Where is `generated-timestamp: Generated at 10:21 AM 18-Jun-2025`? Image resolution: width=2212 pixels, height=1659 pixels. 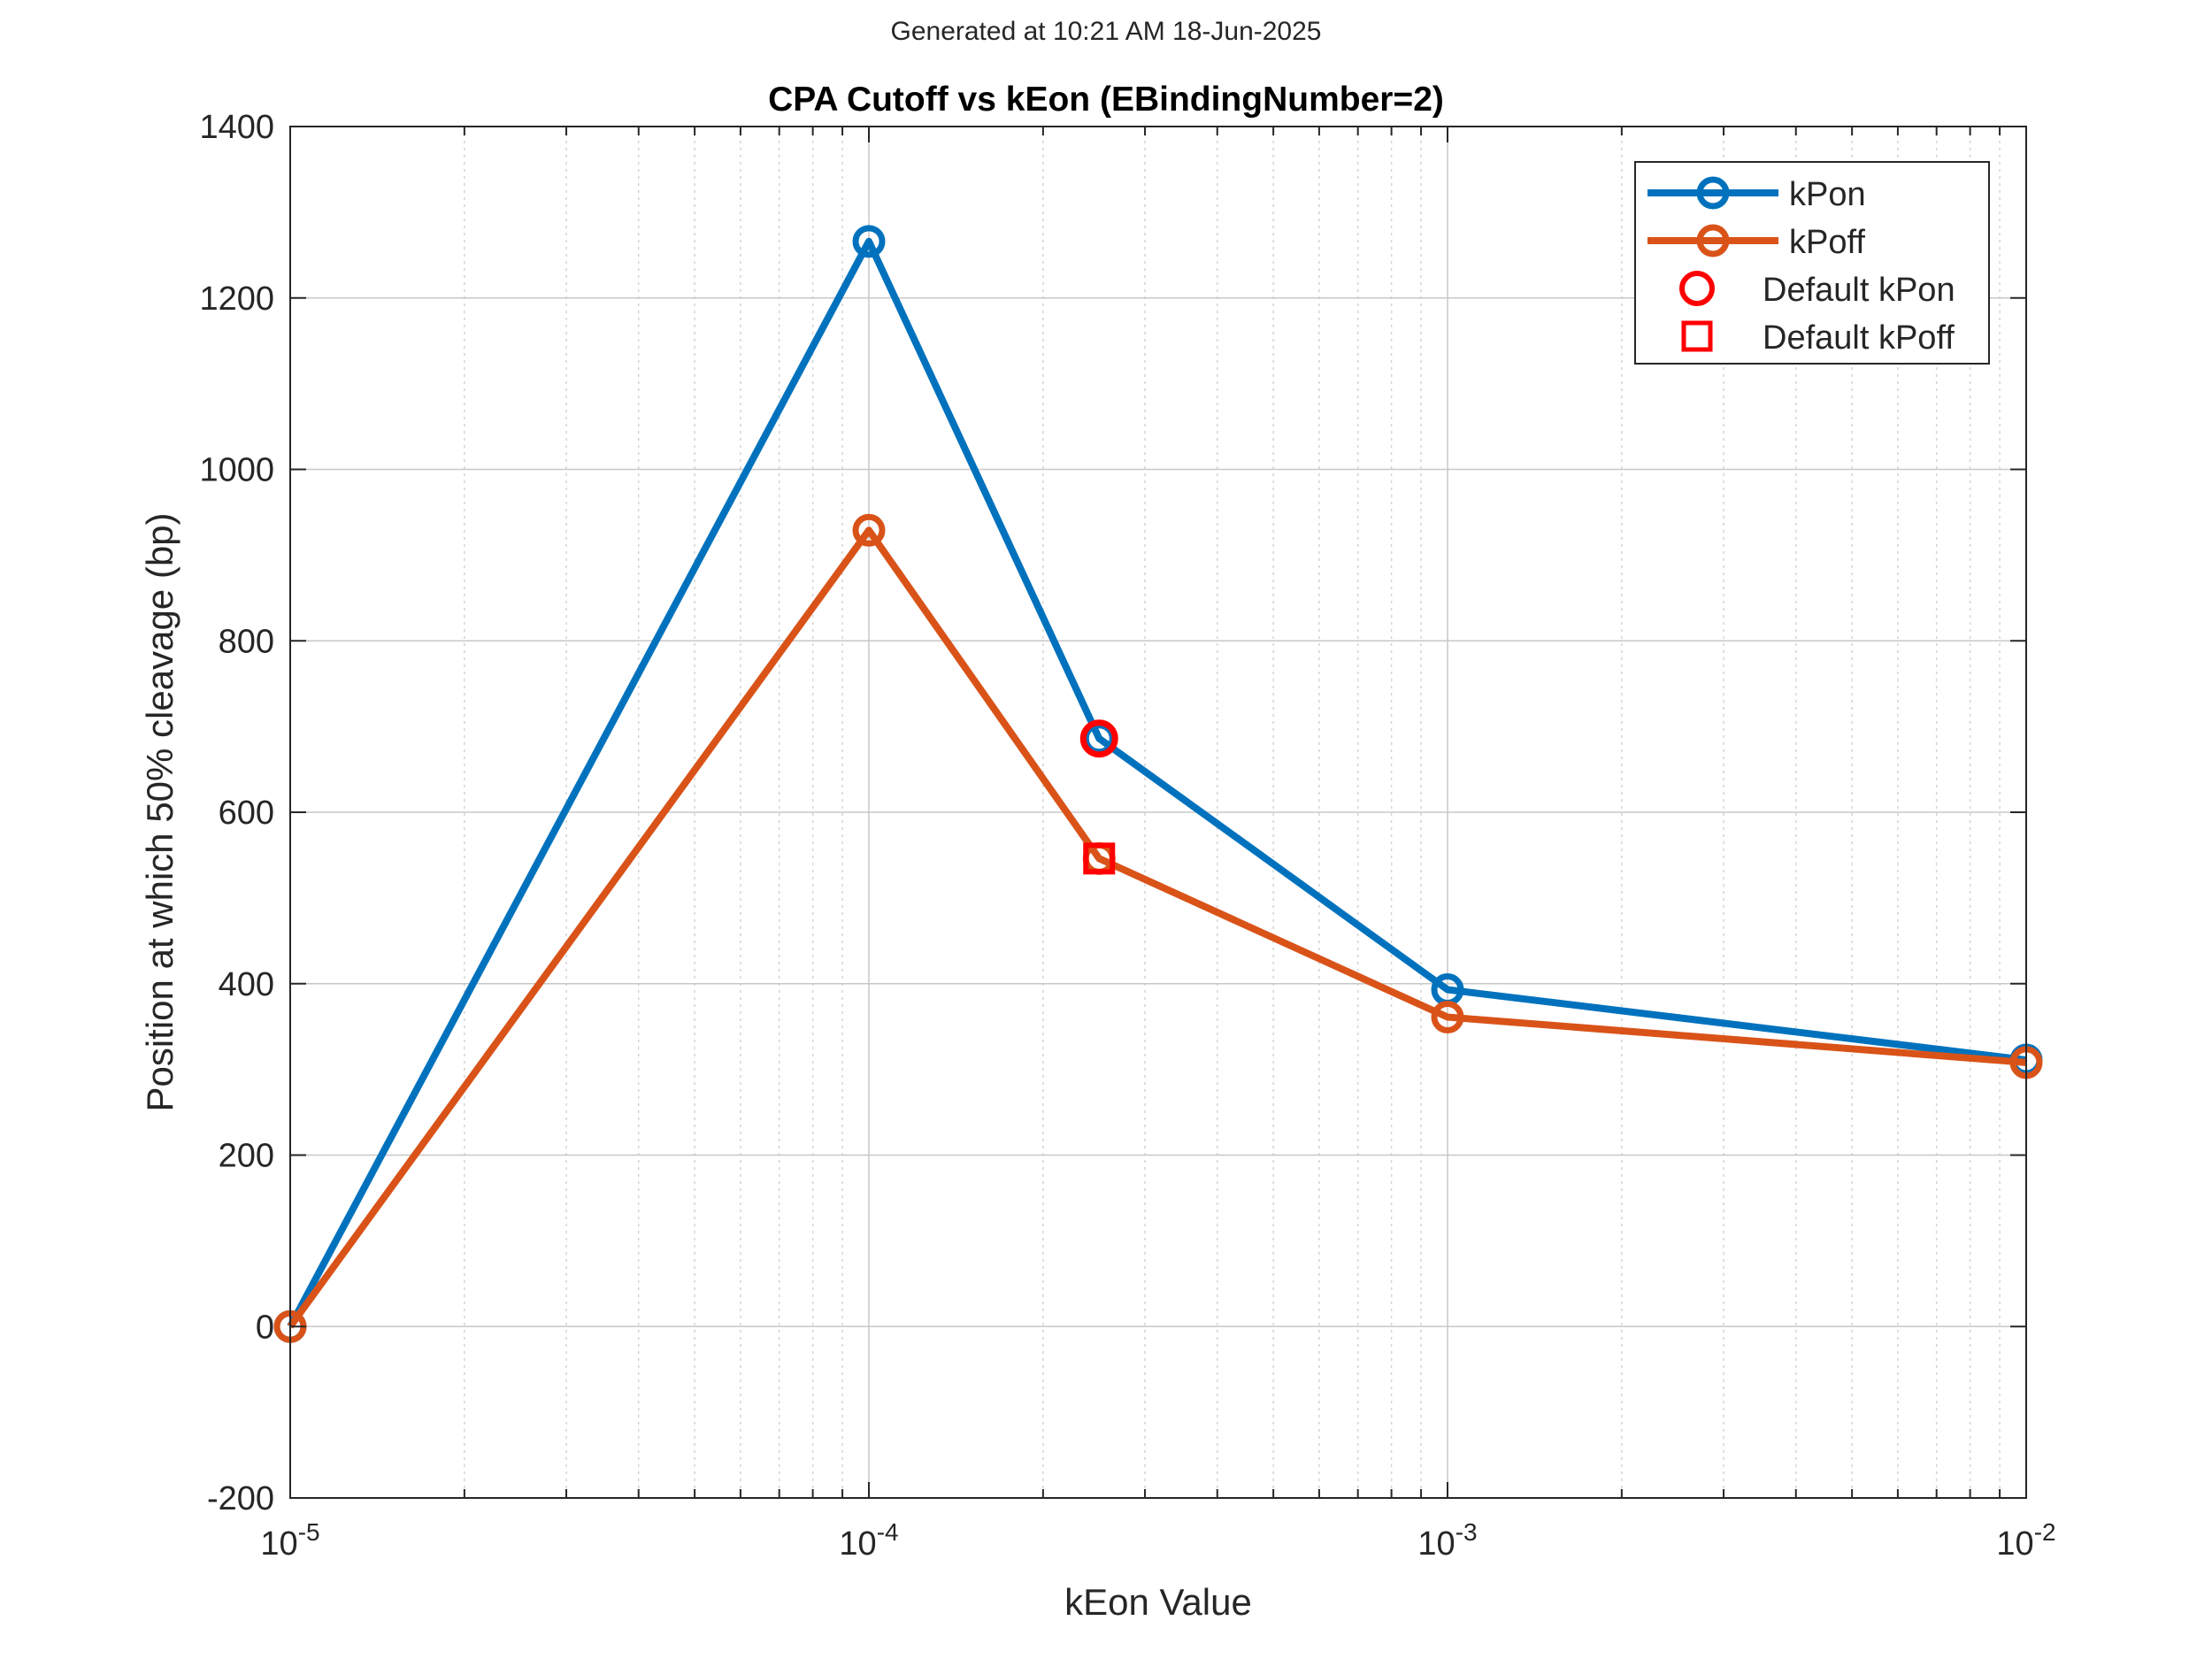 generated-timestamp: Generated at 10:21 AM 18-Jun-2025 is located at coordinates (1106, 31).